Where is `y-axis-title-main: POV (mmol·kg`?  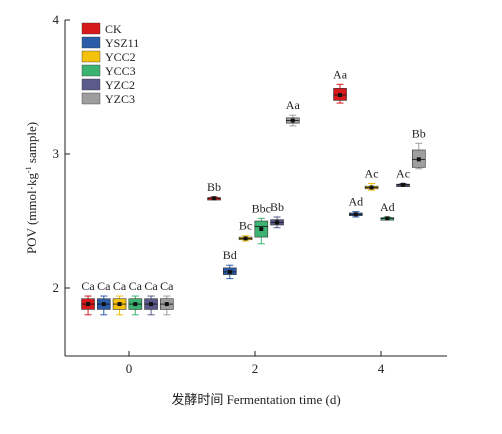
y-axis-title-main: POV (mmol·kg is located at coordinates (31, 214).